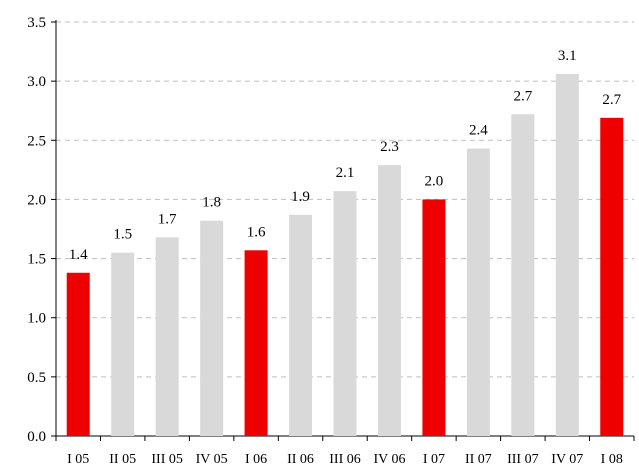 The image size is (639, 475). What do you see at coordinates (36, 200) in the screenshot?
I see `y-tick-label: 2.0` at bounding box center [36, 200].